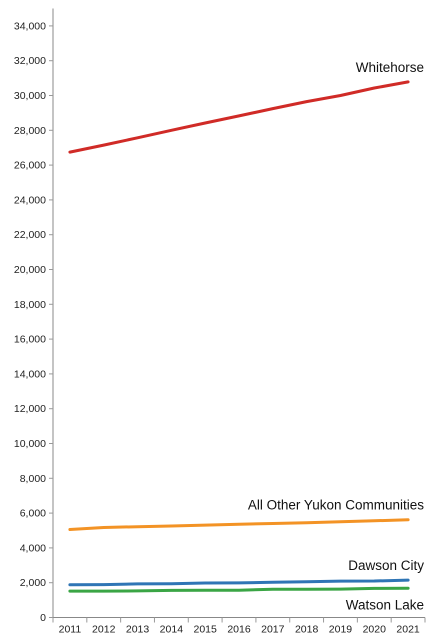 The width and height of the screenshot is (428, 637). I want to click on x-tick-label: 2011, so click(70, 630).